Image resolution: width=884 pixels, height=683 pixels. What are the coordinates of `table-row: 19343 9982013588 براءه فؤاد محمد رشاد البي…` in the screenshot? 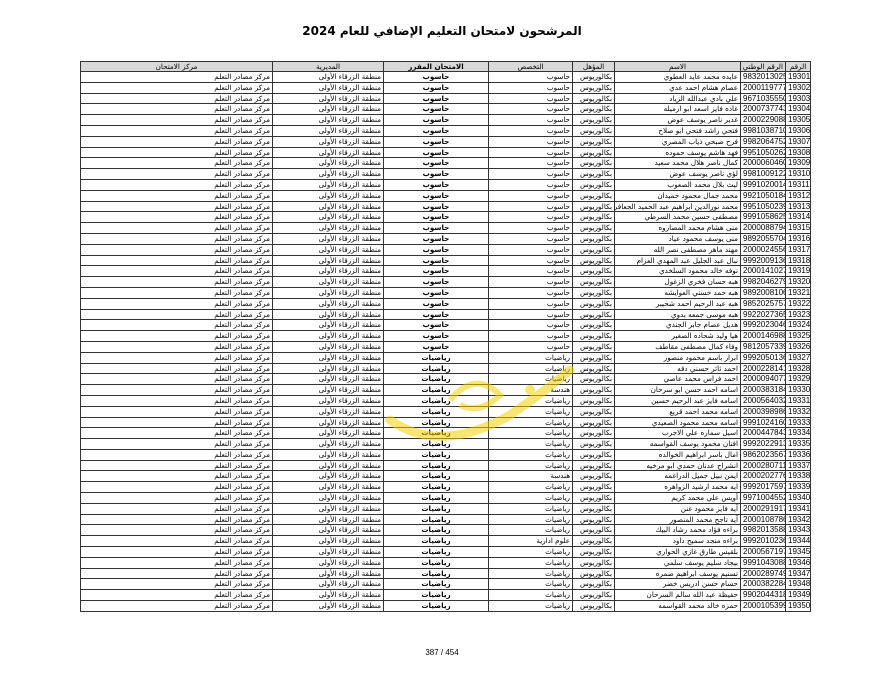 It's located at (445, 530).